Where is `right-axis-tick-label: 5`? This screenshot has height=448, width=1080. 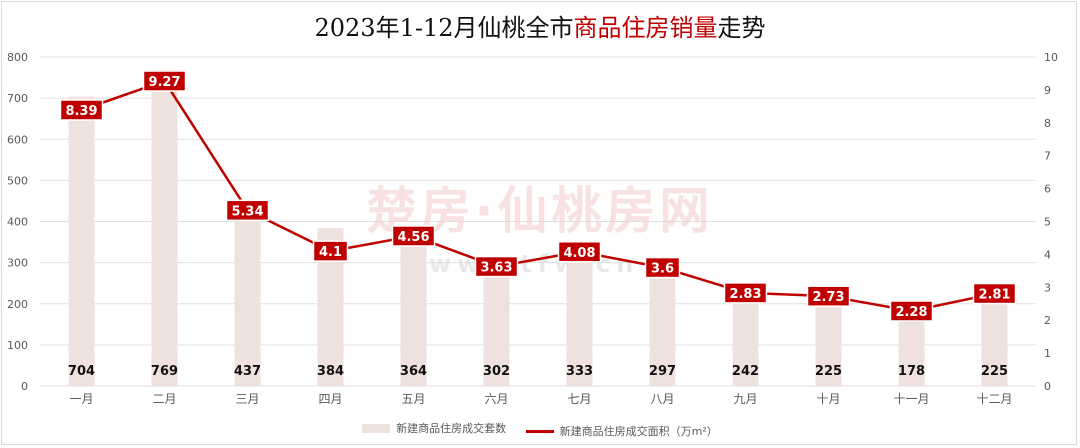 right-axis-tick-label: 5 is located at coordinates (1047, 222).